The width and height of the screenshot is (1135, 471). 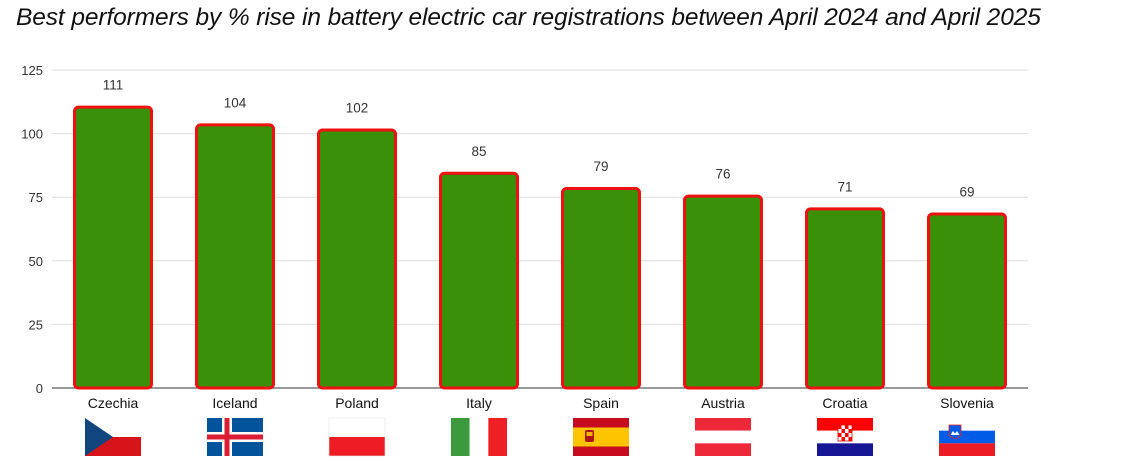 What do you see at coordinates (36, 324) in the screenshot?
I see `y-tick-label: 25` at bounding box center [36, 324].